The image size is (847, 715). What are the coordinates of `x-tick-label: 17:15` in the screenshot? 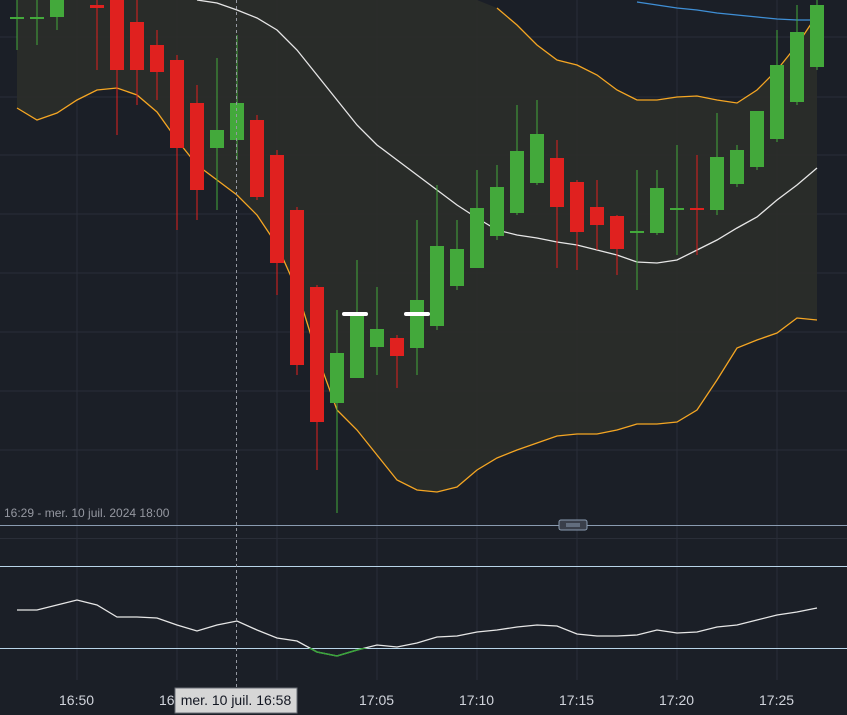 It's located at (576, 700).